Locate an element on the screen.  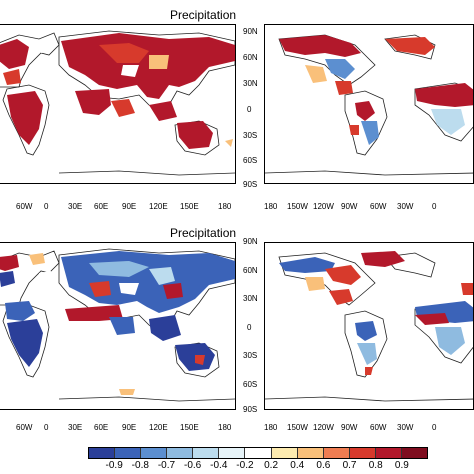
coast-south-america is located at coordinates (366, 123).